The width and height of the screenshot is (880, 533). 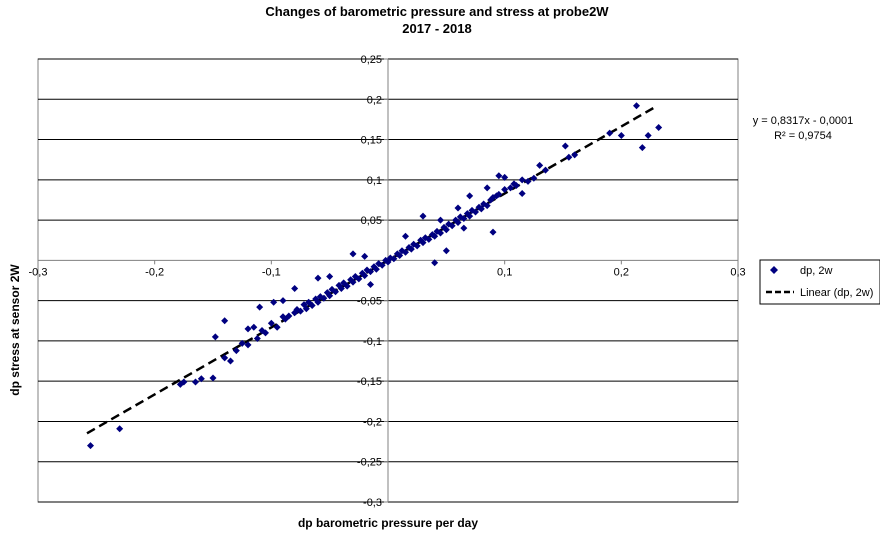 I want to click on y-tick-label: 0,1, so click(x=374, y=181).